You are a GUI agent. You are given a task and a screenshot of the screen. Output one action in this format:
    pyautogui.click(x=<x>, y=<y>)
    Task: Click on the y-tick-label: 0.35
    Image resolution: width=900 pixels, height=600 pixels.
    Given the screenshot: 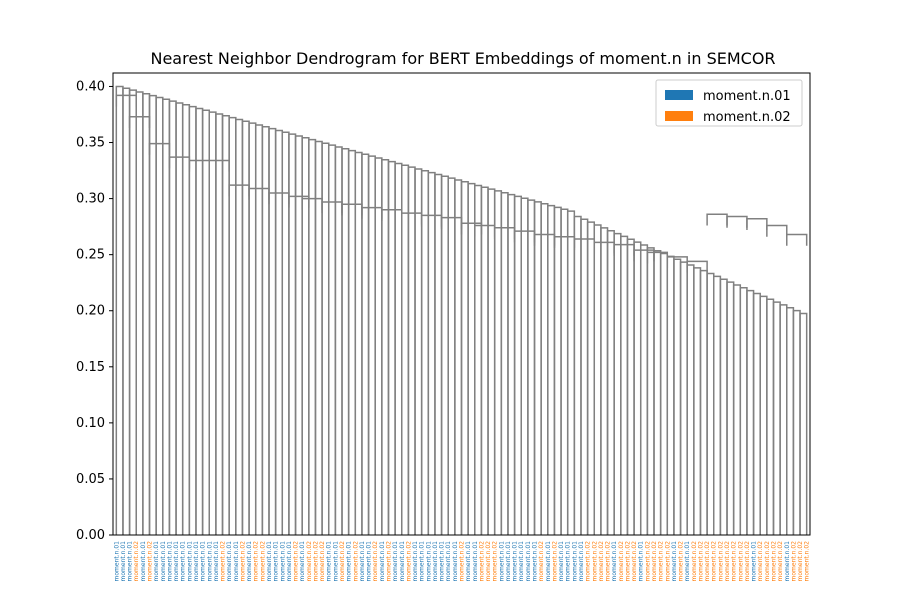 What is the action you would take?
    pyautogui.click(x=90, y=143)
    